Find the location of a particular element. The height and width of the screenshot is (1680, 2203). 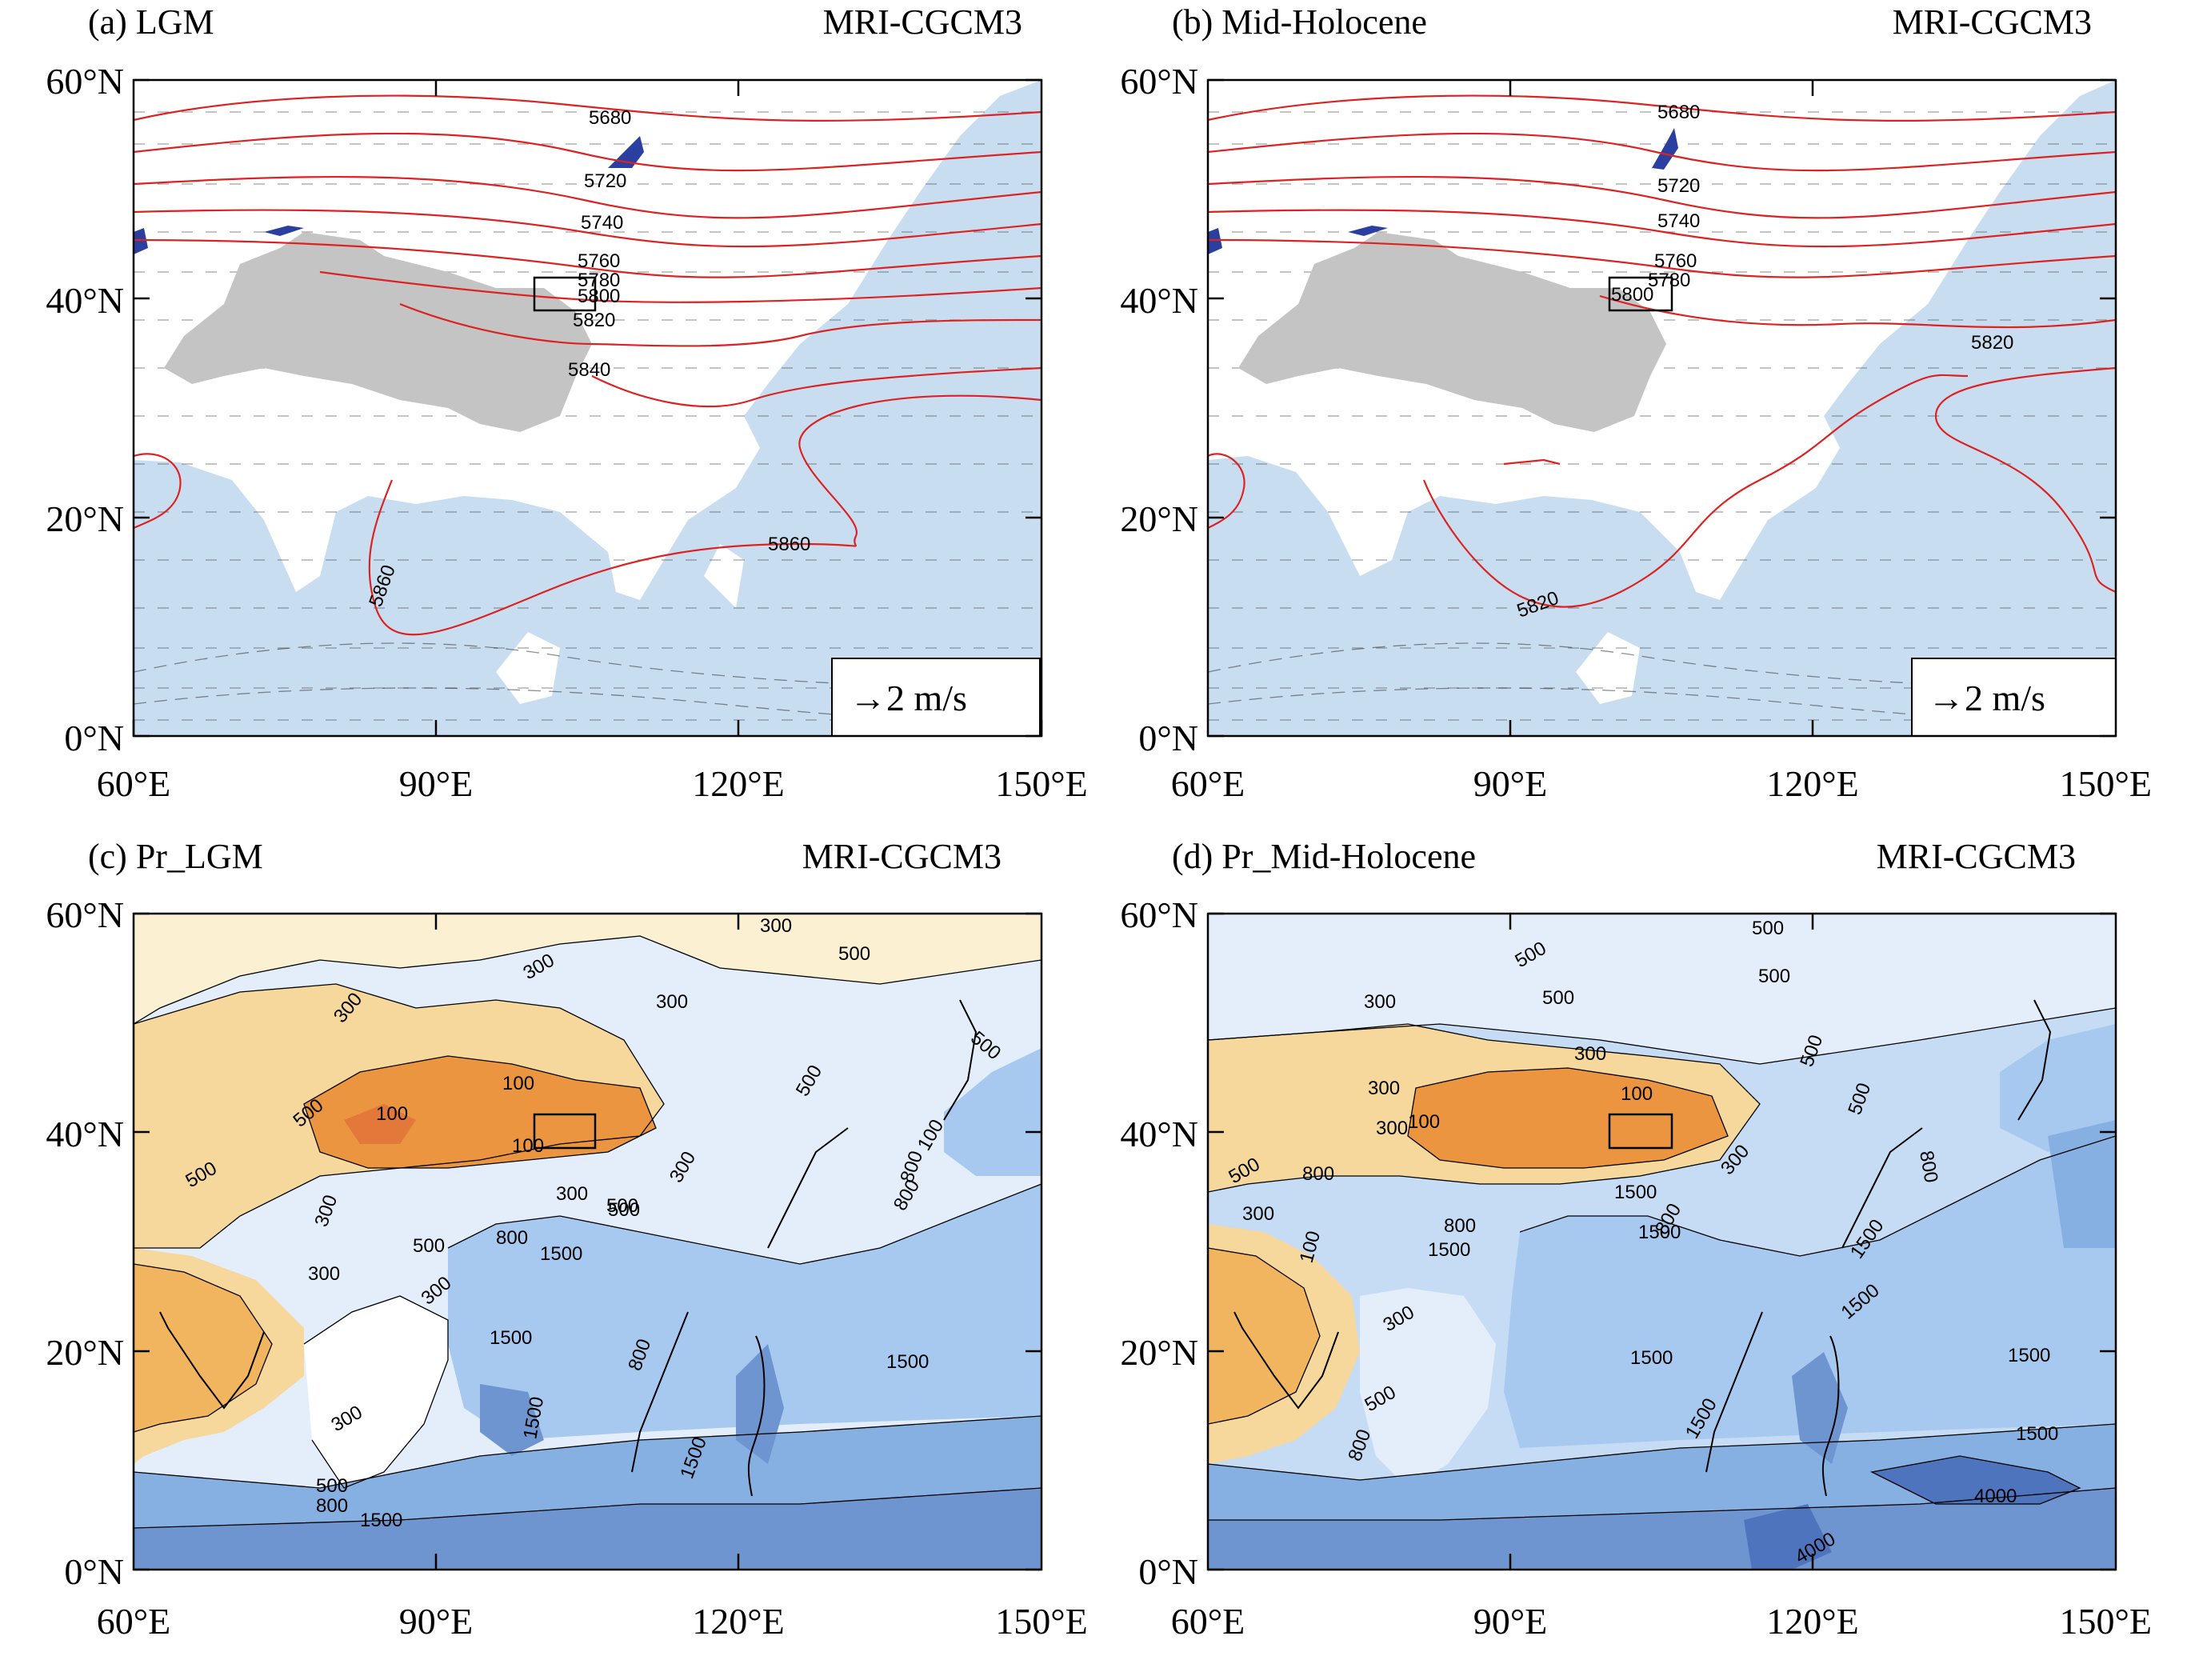

contour-label: 5760 is located at coordinates (1675, 261).